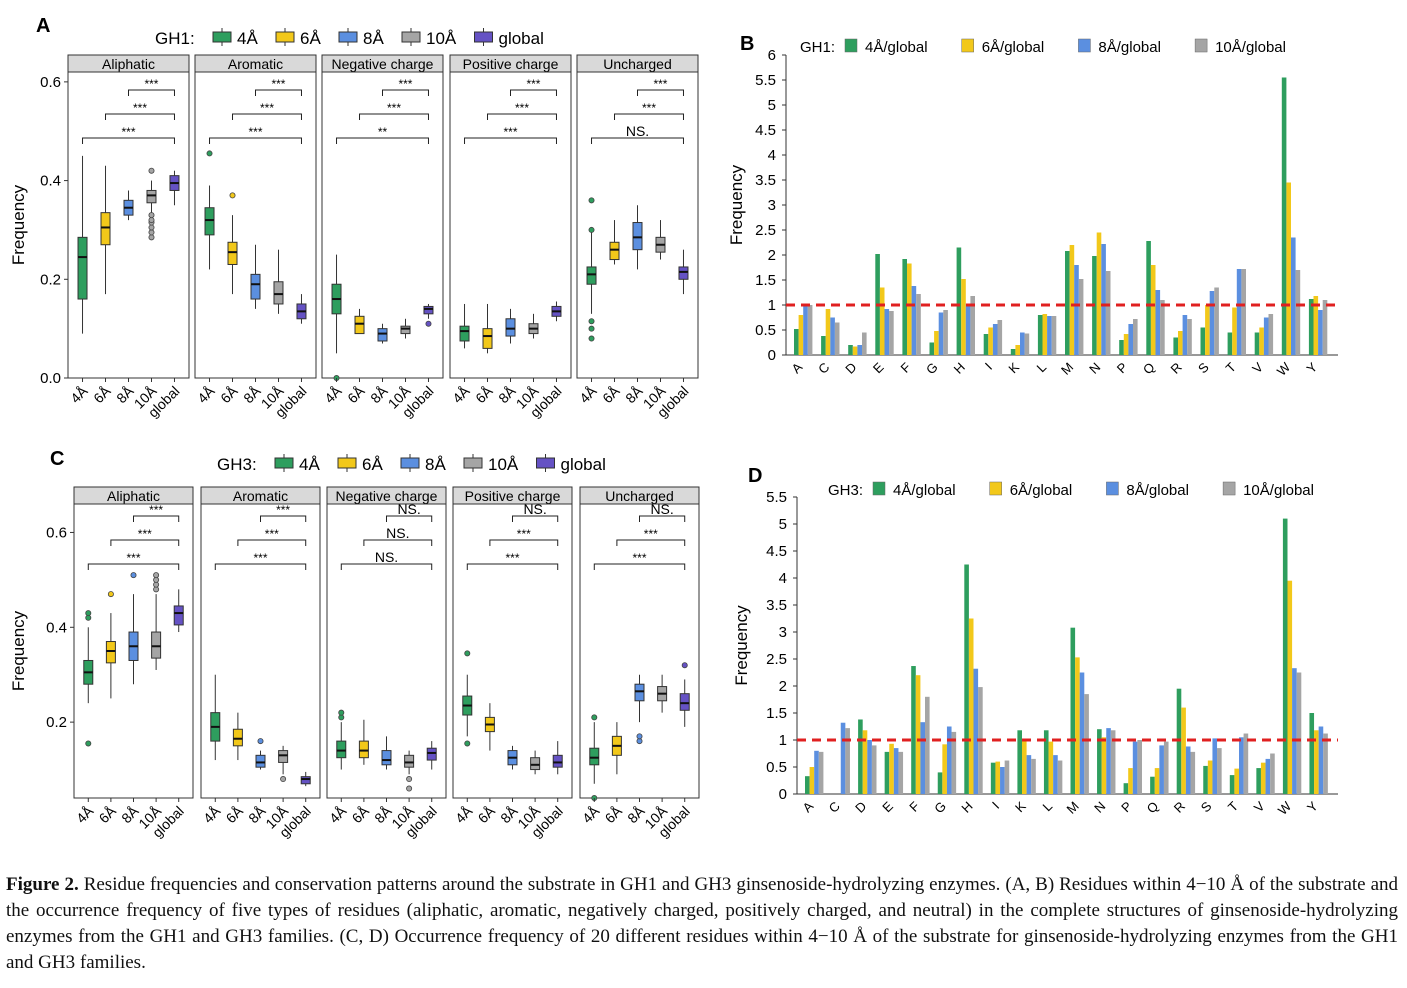  What do you see at coordinates (1257, 367) in the screenshot?
I see `x-tick-label: V` at bounding box center [1257, 367].